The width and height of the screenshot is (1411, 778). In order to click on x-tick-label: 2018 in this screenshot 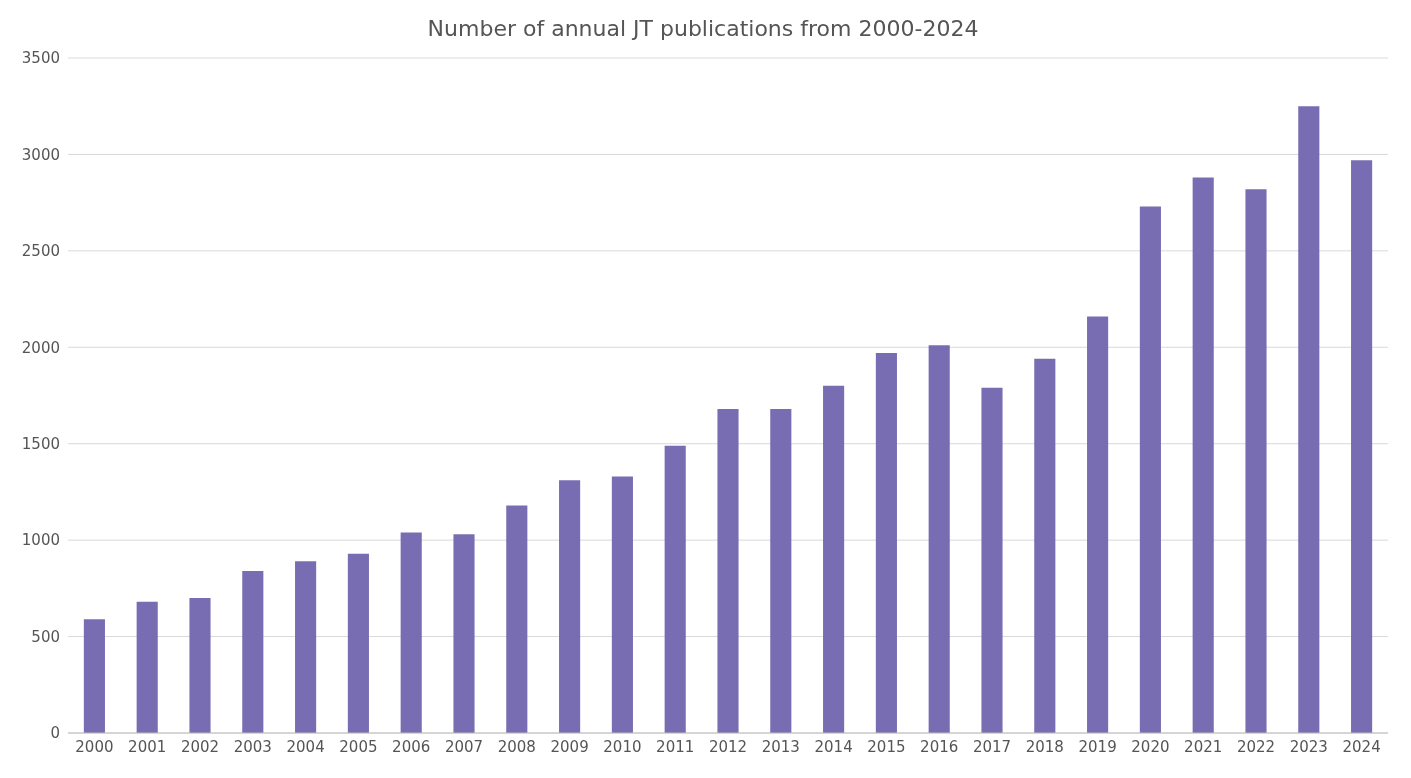, I will do `click(1044, 746)`.